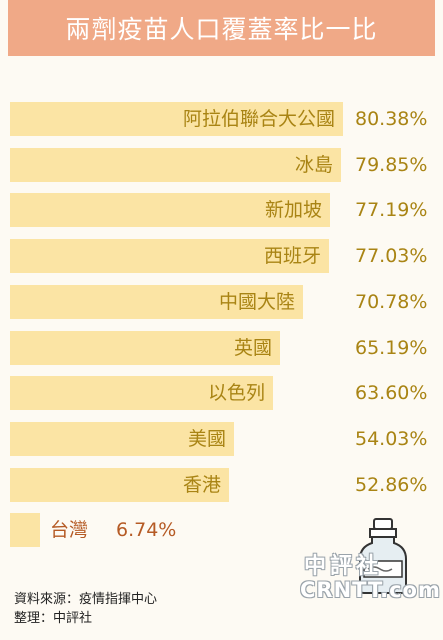 The height and width of the screenshot is (640, 443). What do you see at coordinates (202, 485) in the screenshot?
I see `category-label: 香港` at bounding box center [202, 485].